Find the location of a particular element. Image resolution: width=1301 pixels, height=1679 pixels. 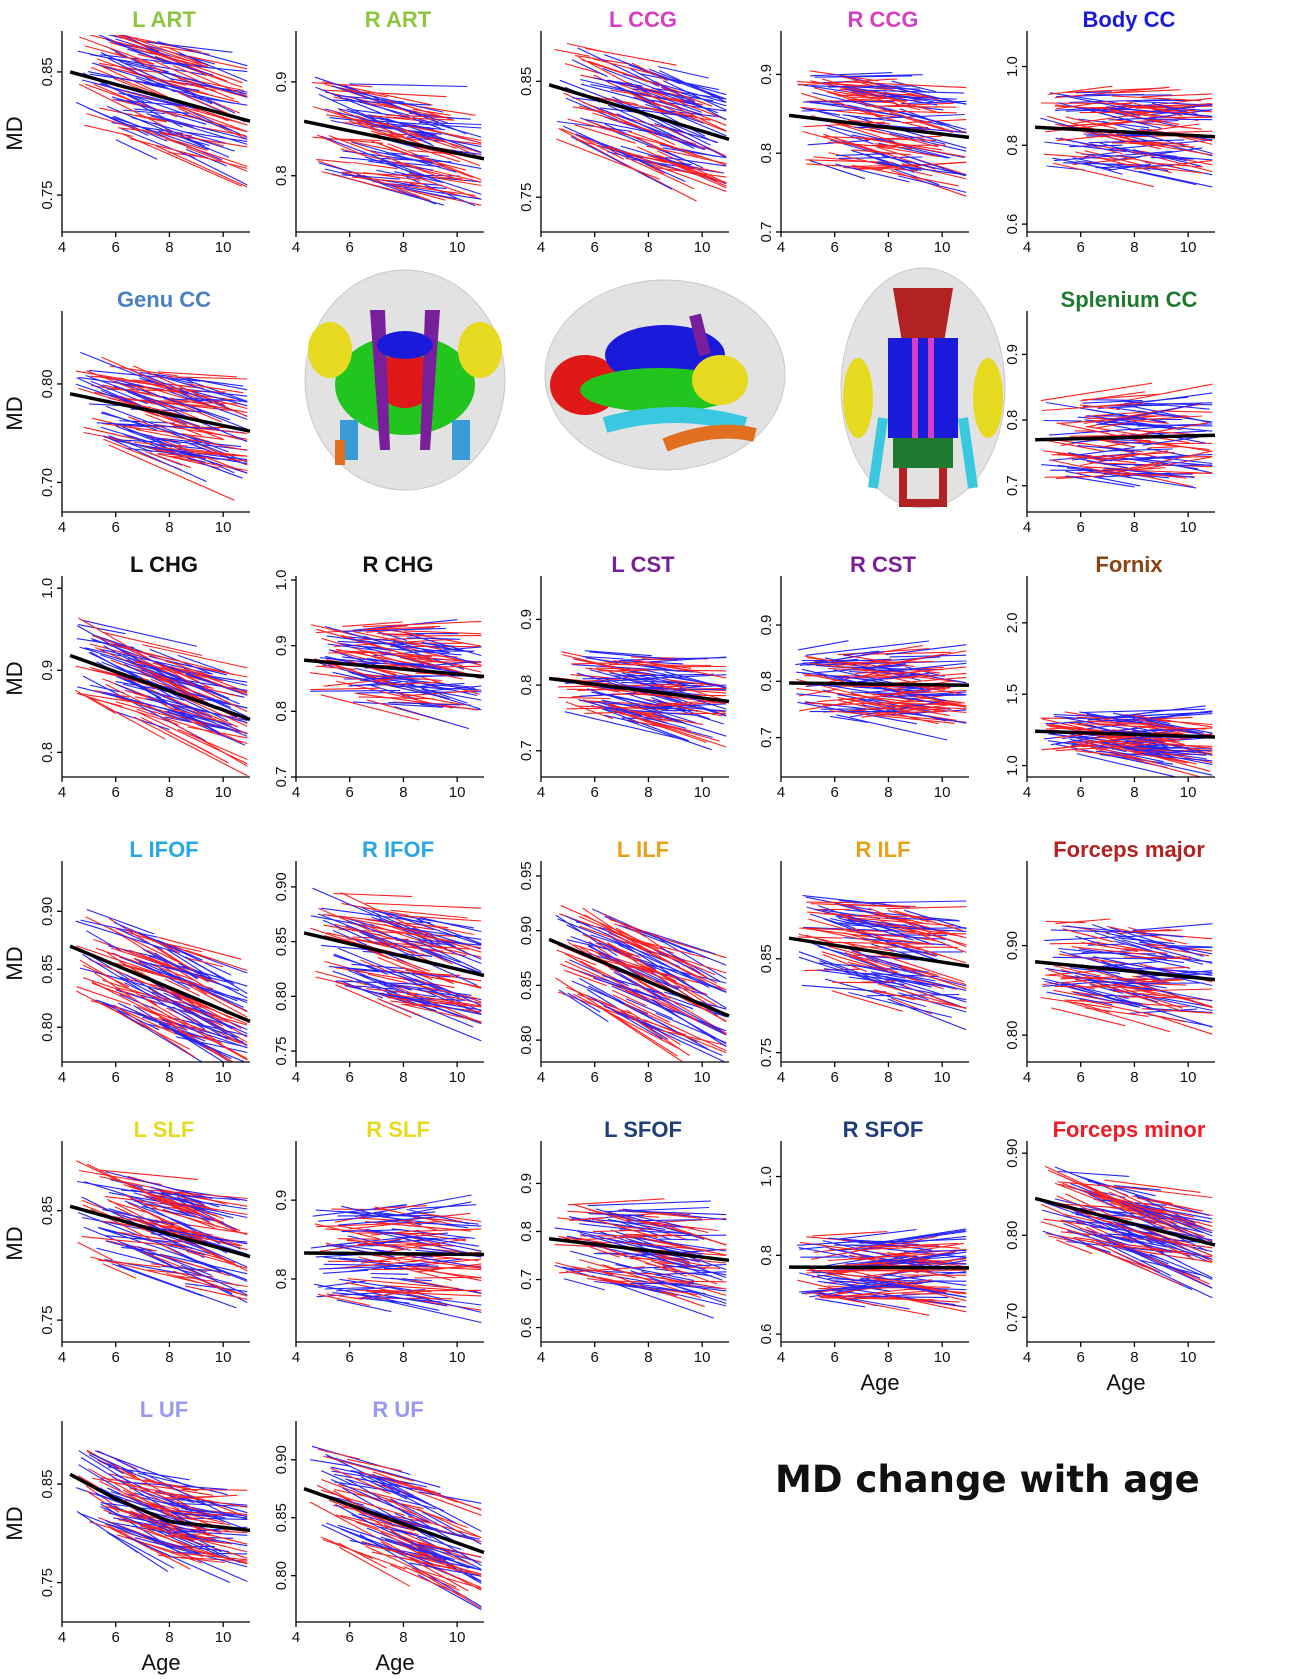

y-tick-label: 0.7 is located at coordinates (526, 1279).